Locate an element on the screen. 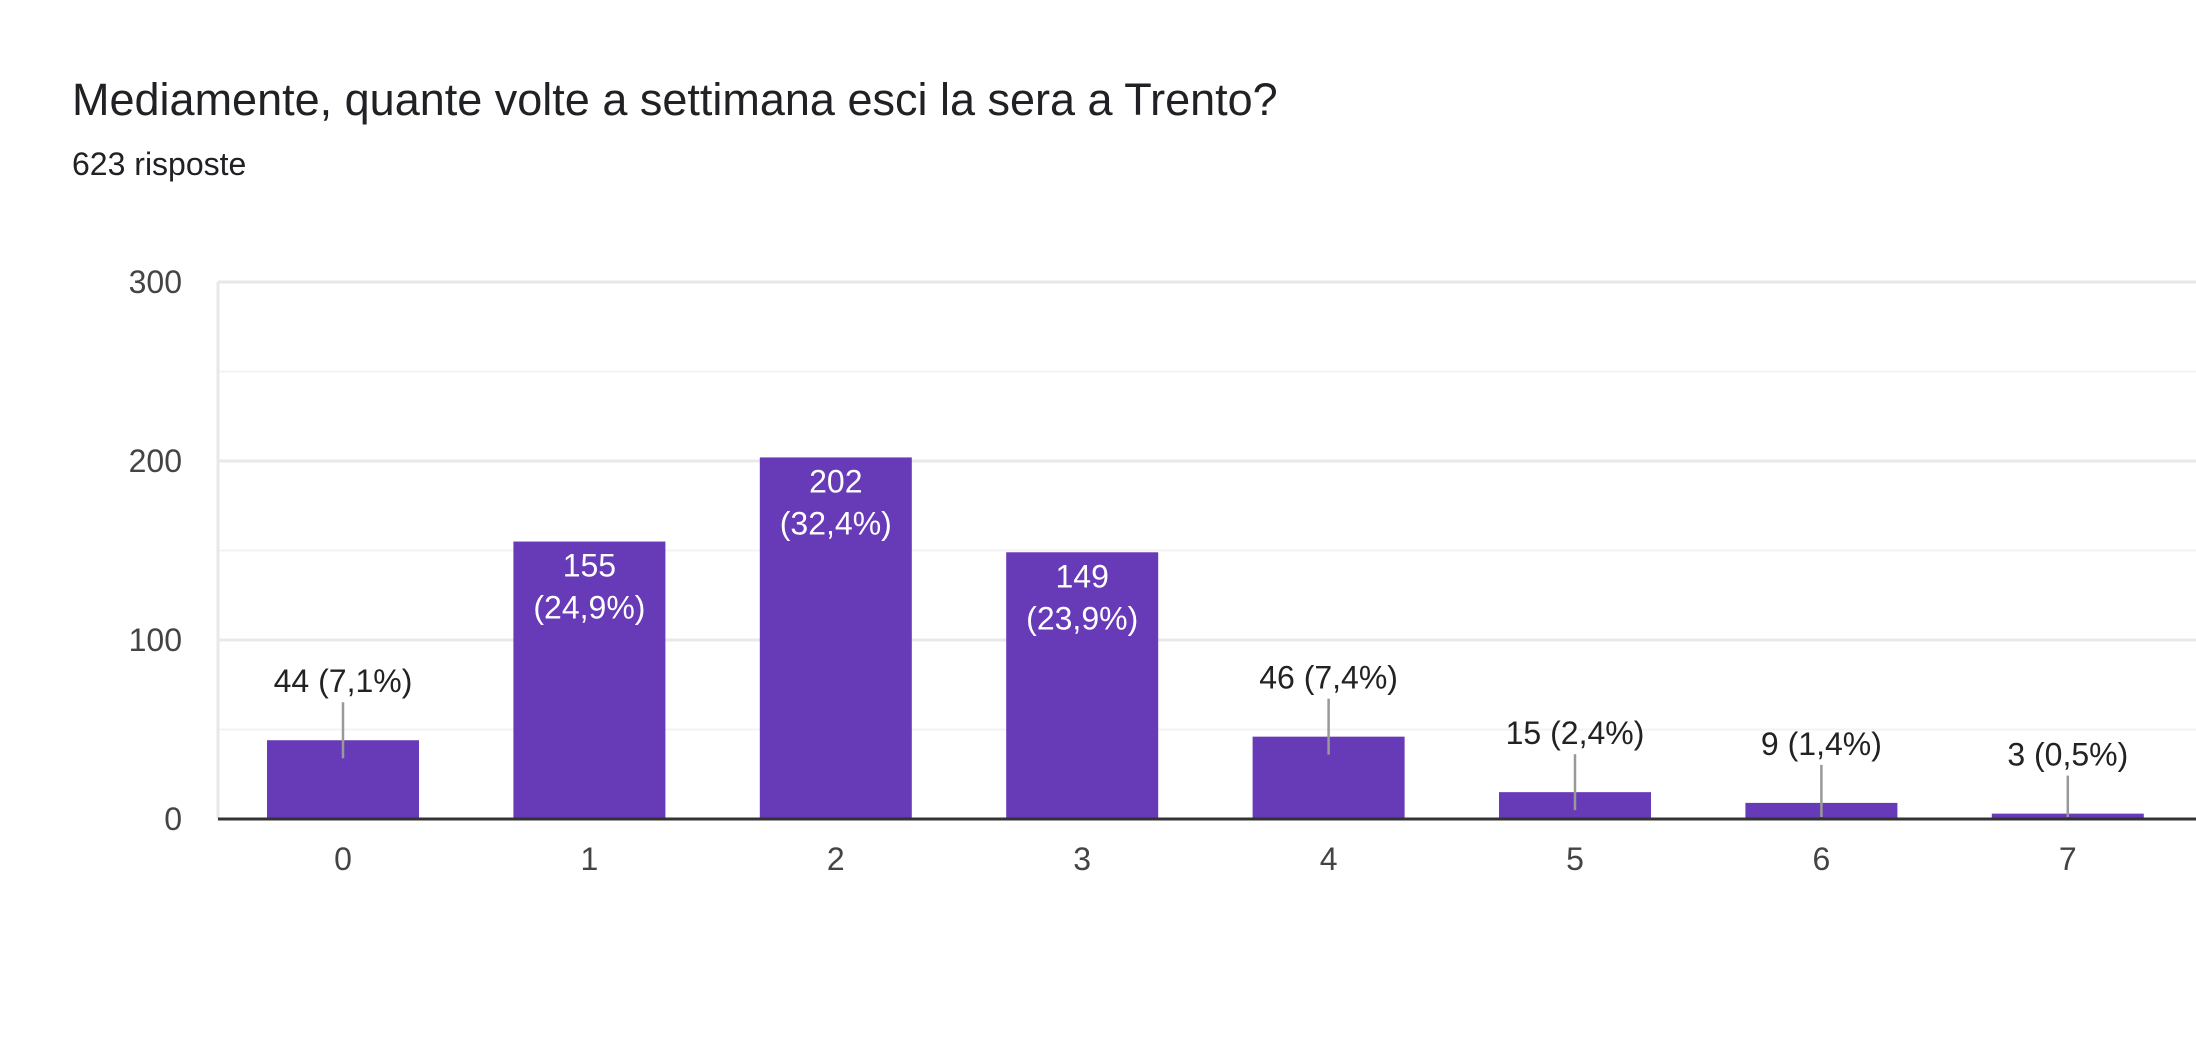 The width and height of the screenshot is (2196, 1044). data-label-percent: (32,4%) is located at coordinates (836, 523).